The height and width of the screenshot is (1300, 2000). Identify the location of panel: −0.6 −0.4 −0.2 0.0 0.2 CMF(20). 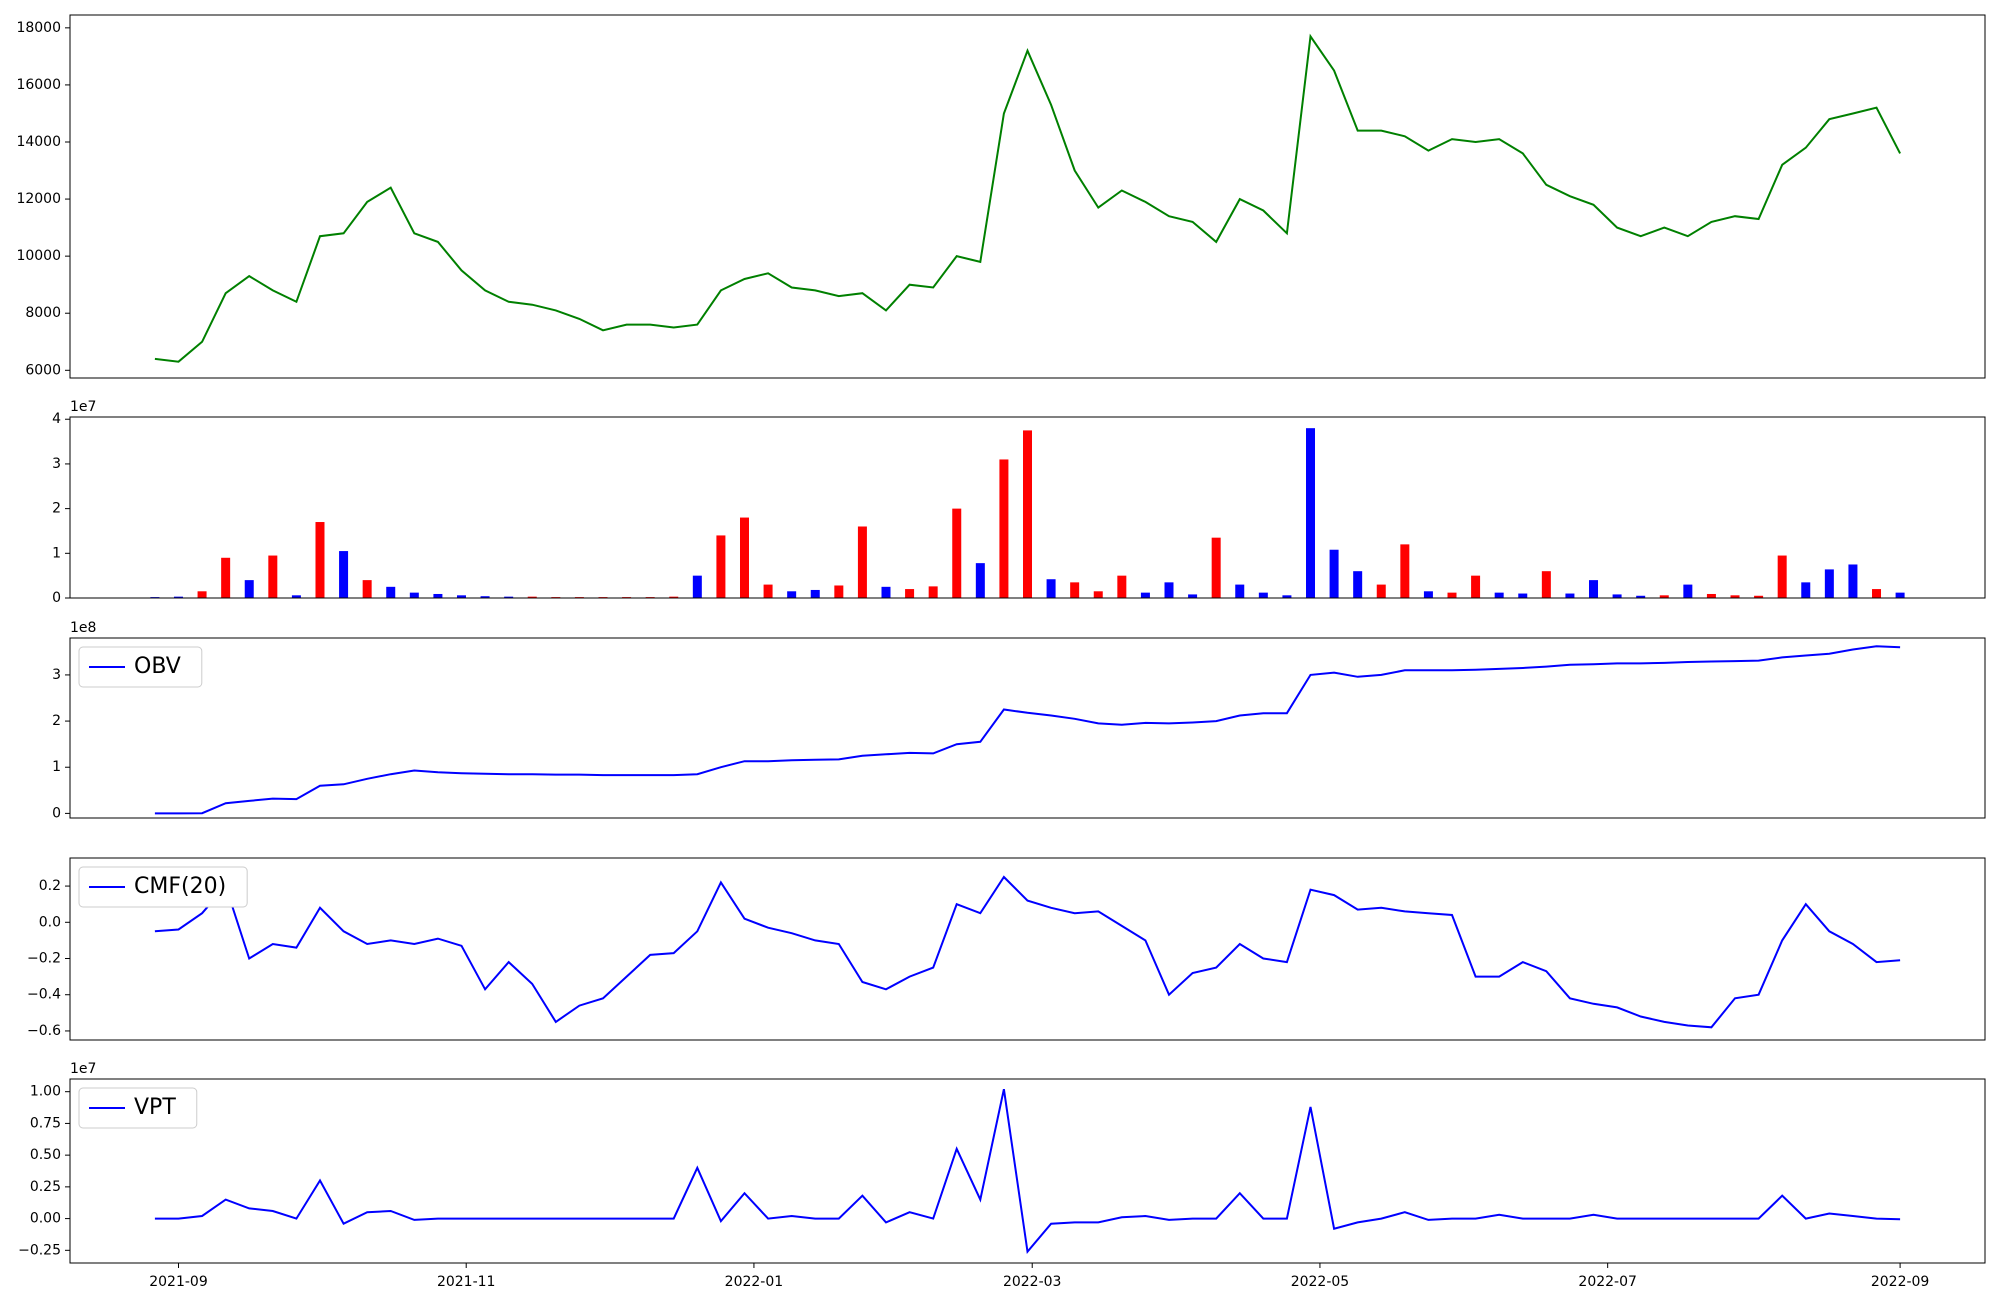
(1006, 949).